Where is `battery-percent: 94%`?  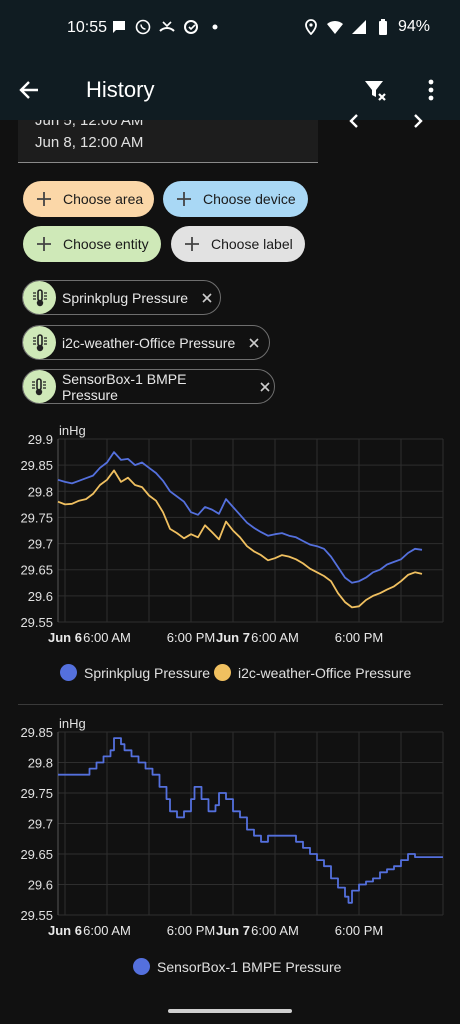
battery-percent: 94% is located at coordinates (413, 26).